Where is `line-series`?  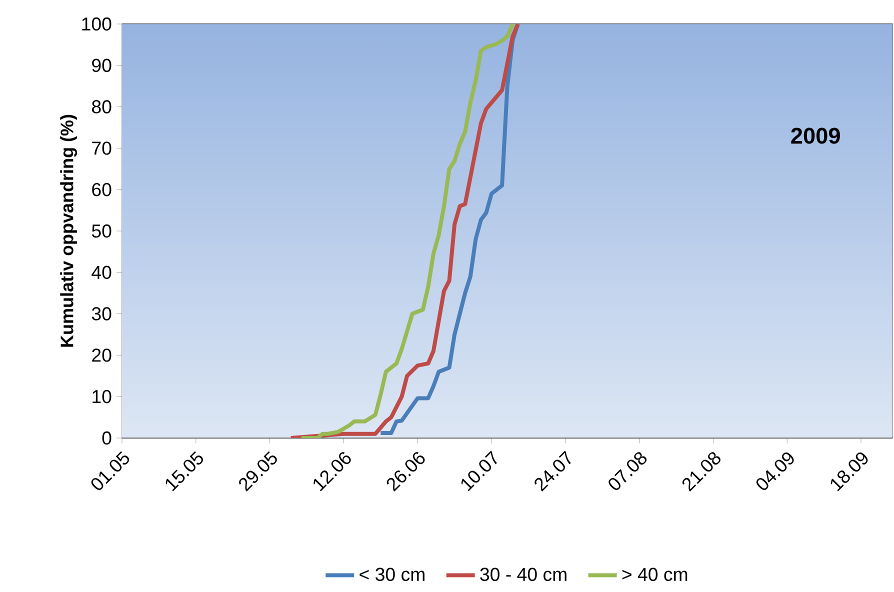 line-series is located at coordinates (449, 230).